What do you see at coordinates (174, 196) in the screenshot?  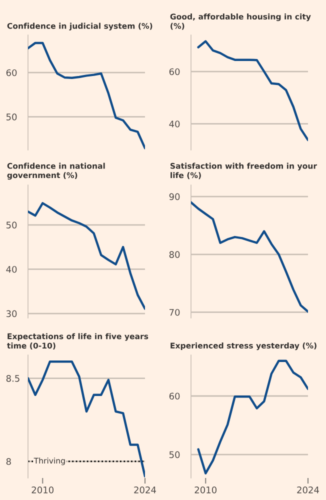 I see `y-tick-label: 90` at bounding box center [174, 196].